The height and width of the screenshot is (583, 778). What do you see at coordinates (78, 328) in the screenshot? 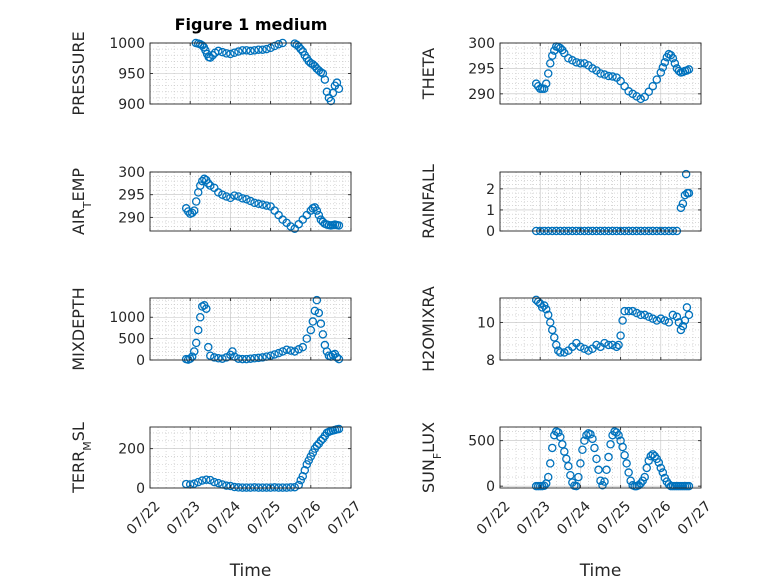
I see `chart-5-ylabel: MIXDEPTH` at bounding box center [78, 328].